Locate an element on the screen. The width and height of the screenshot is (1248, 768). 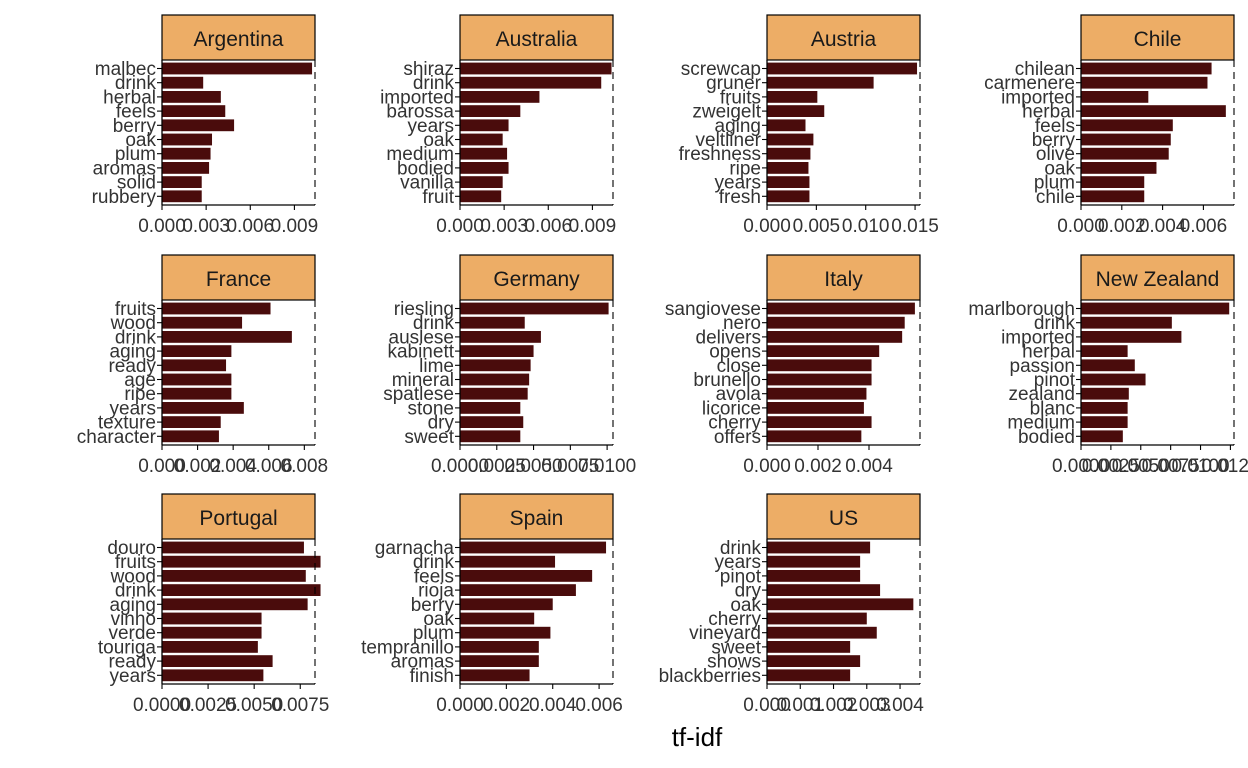
y-tick-label-austria-veltliner: veltliner is located at coordinates (729, 140).